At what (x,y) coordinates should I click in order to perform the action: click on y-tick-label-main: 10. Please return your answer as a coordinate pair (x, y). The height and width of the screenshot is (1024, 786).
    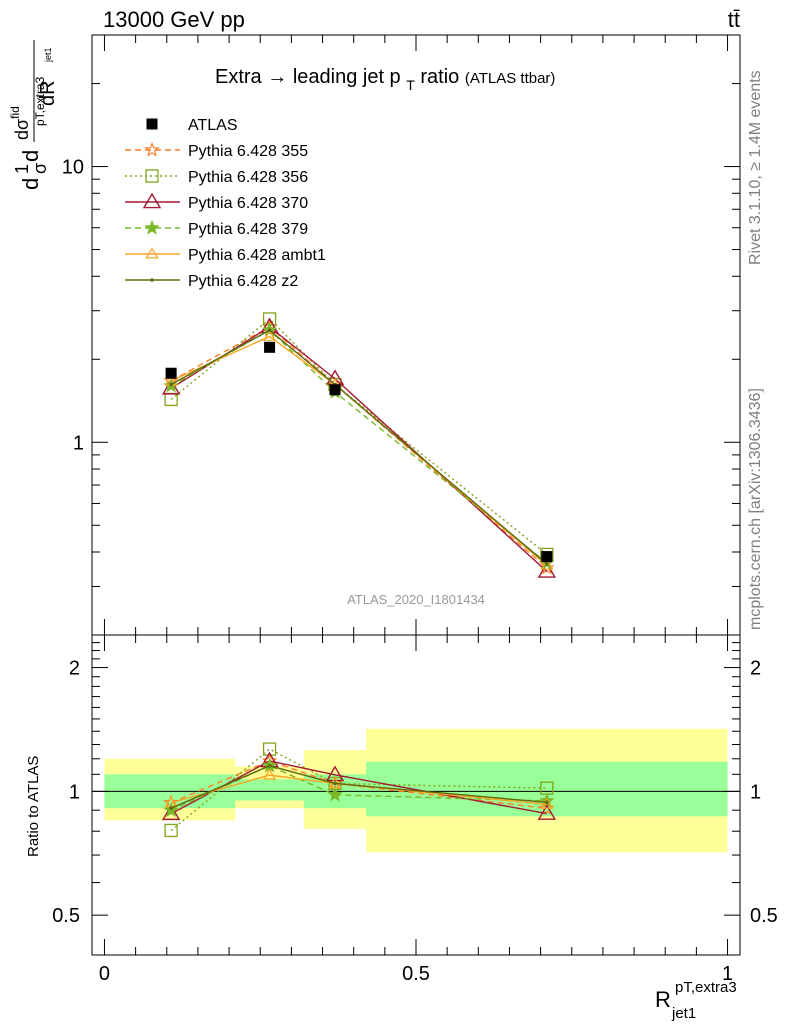
    Looking at the image, I should click on (73, 168).